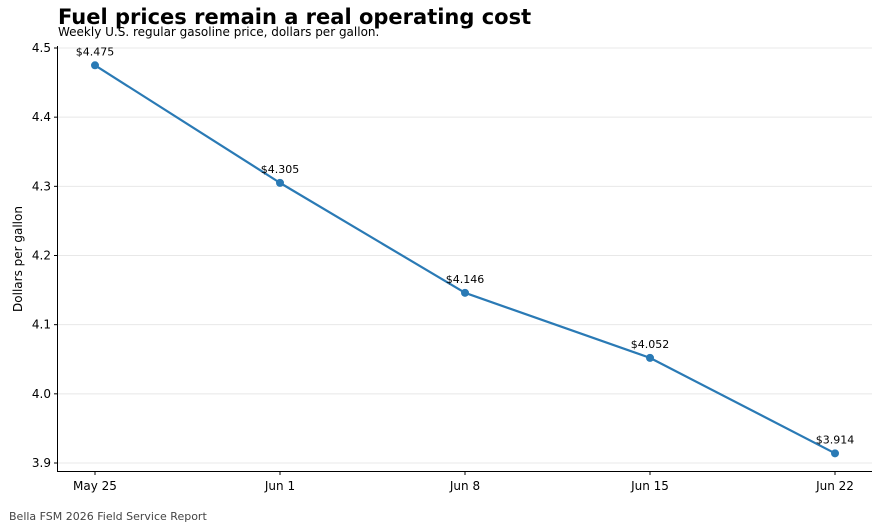 The height and width of the screenshot is (532, 881). What do you see at coordinates (650, 344) in the screenshot?
I see `data-label: $4.052` at bounding box center [650, 344].